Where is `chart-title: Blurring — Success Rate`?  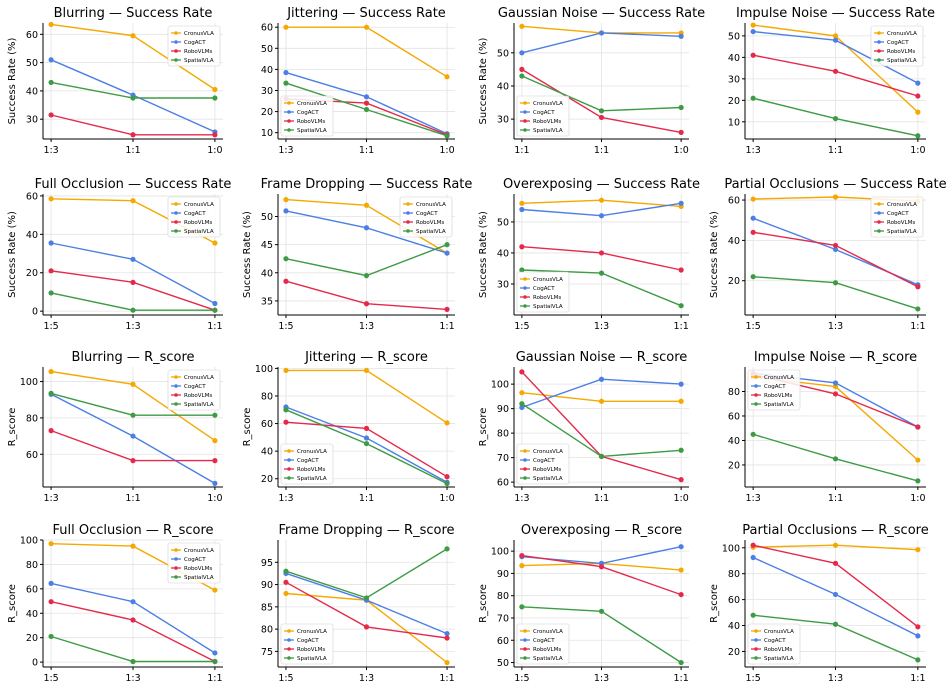
chart-title: Blurring — Success Rate is located at coordinates (133, 13).